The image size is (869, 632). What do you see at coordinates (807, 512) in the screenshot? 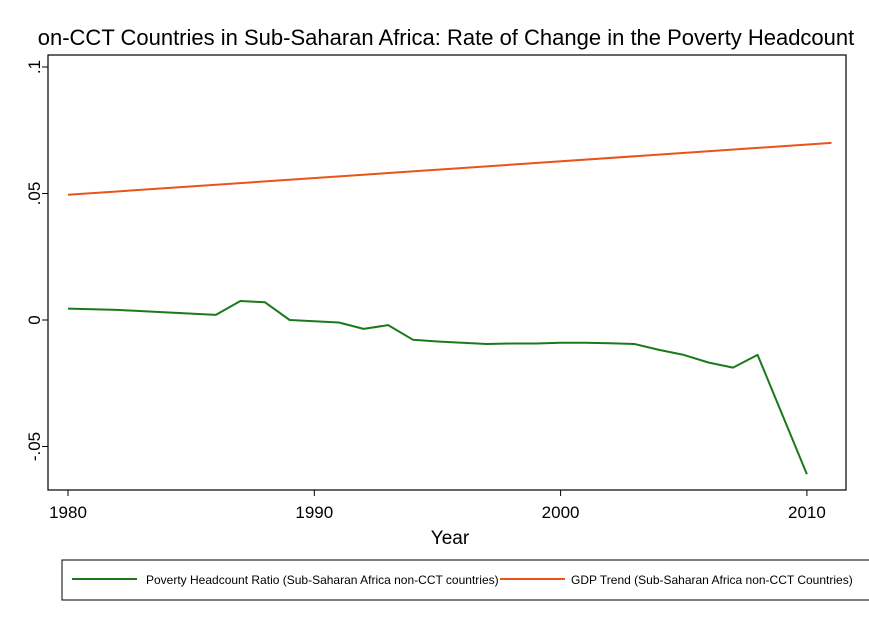
I see `x-tick-label: 2010` at bounding box center [807, 512].